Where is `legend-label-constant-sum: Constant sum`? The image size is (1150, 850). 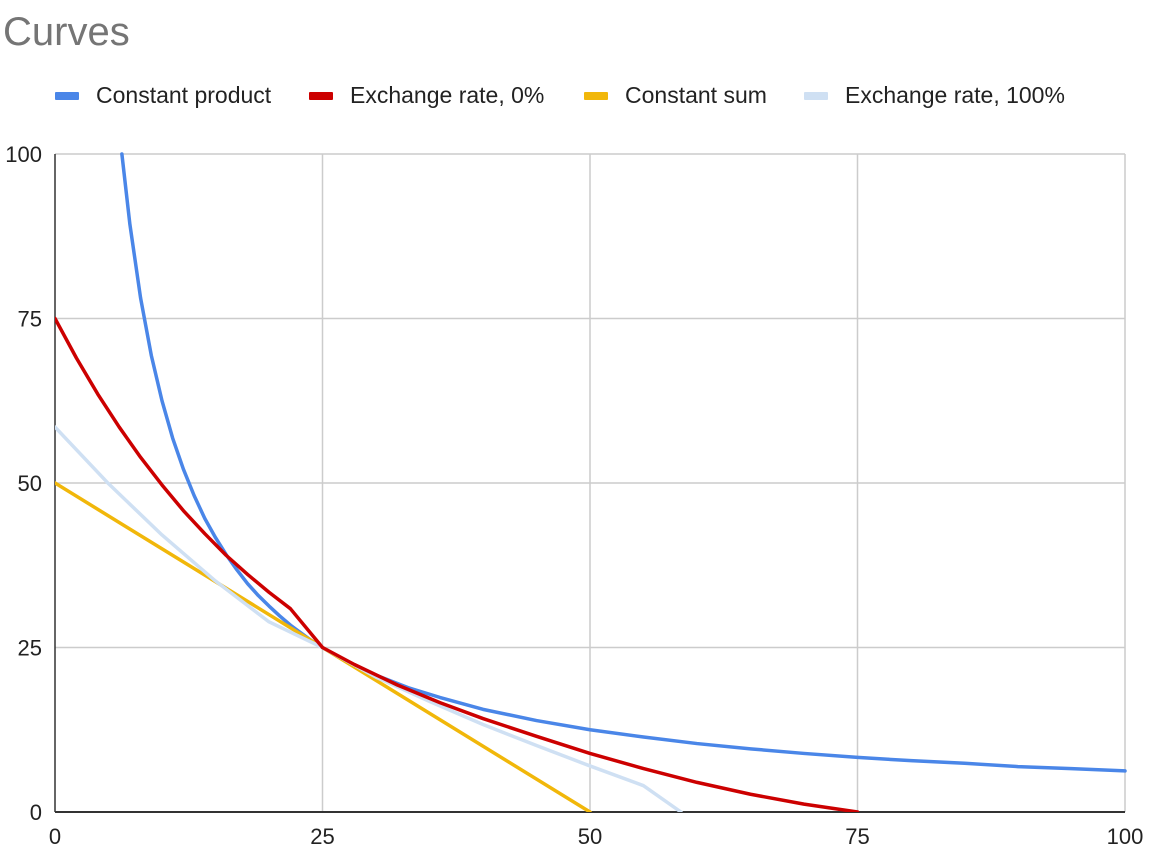
legend-label-constant-sum: Constant sum is located at coordinates (696, 95).